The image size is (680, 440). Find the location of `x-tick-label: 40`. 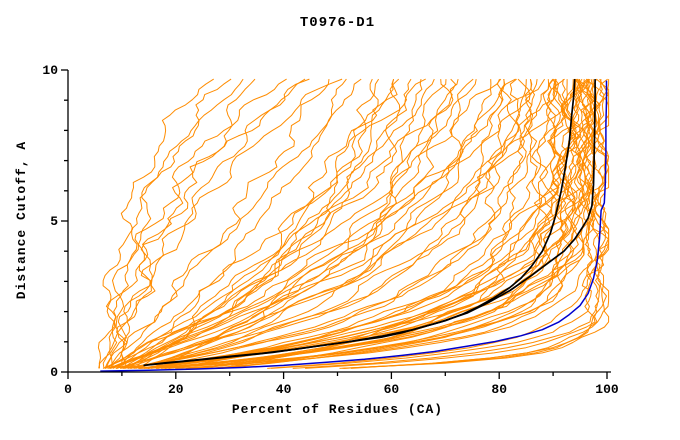

x-tick-label: 40 is located at coordinates (284, 389).